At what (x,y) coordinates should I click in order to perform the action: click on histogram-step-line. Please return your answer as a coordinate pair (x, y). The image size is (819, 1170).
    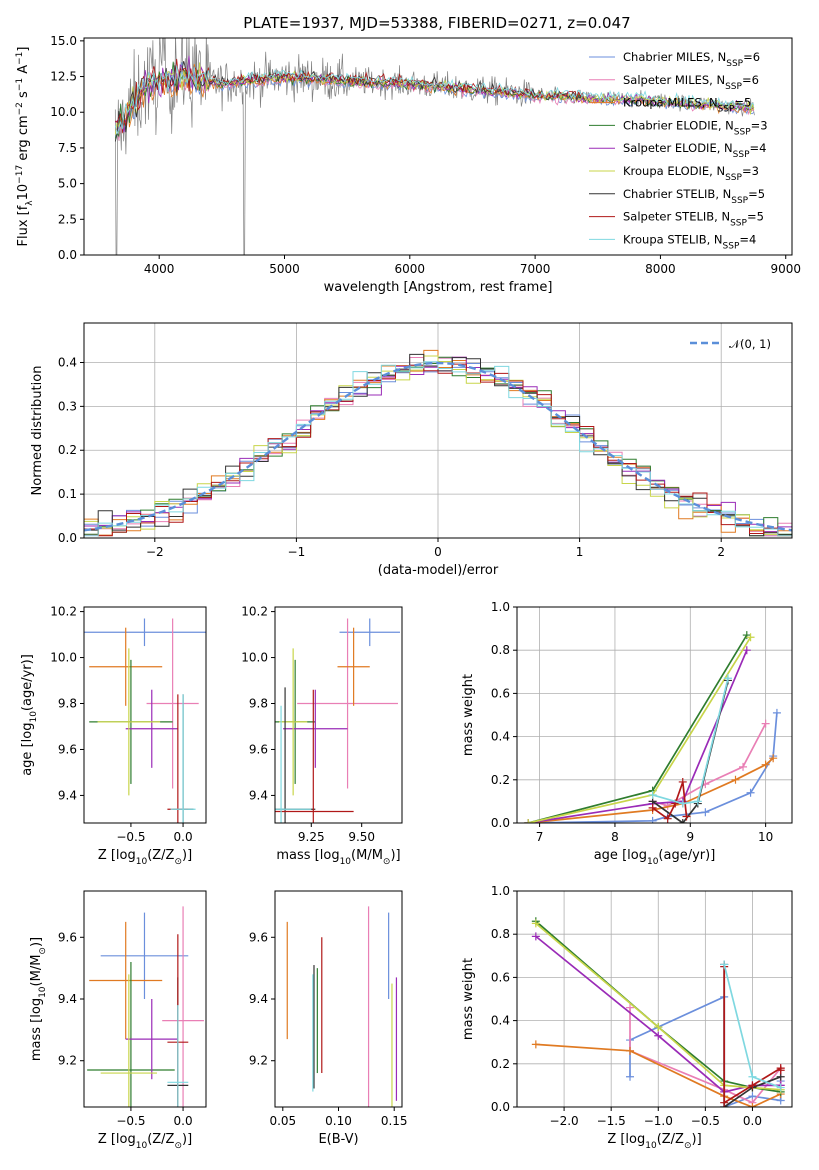
    Looking at the image, I should click on (438, 450).